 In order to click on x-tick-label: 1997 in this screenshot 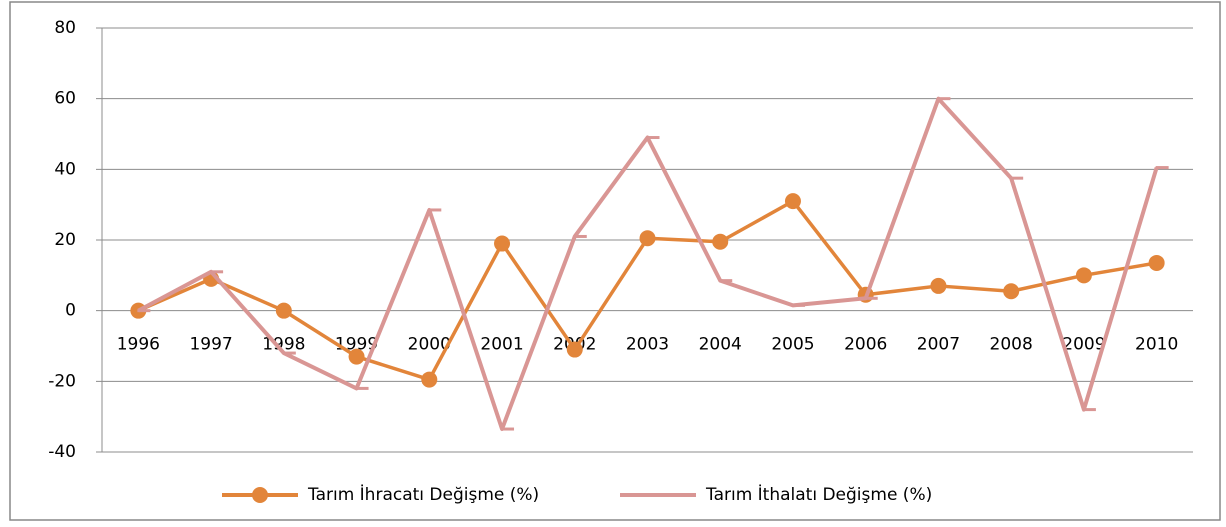, I will do `click(210, 345)`.